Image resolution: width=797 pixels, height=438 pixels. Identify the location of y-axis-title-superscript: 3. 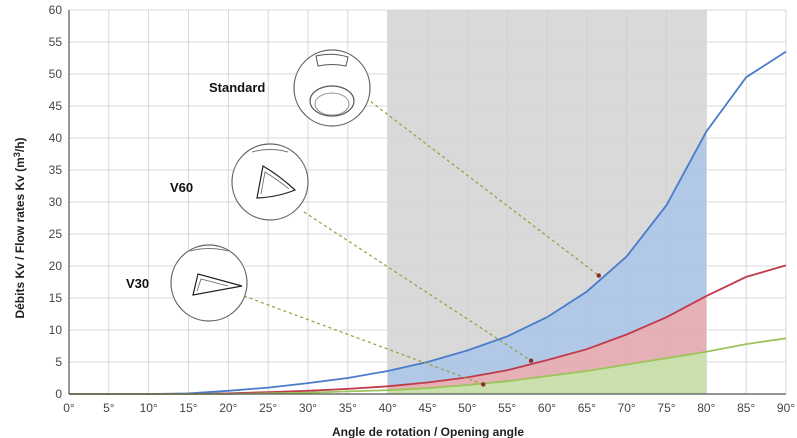
(17, 154).